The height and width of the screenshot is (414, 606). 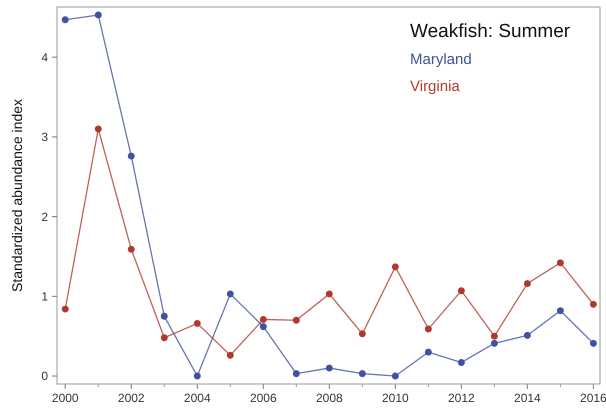 What do you see at coordinates (44, 376) in the screenshot?
I see `y-tick-label: 0` at bounding box center [44, 376].